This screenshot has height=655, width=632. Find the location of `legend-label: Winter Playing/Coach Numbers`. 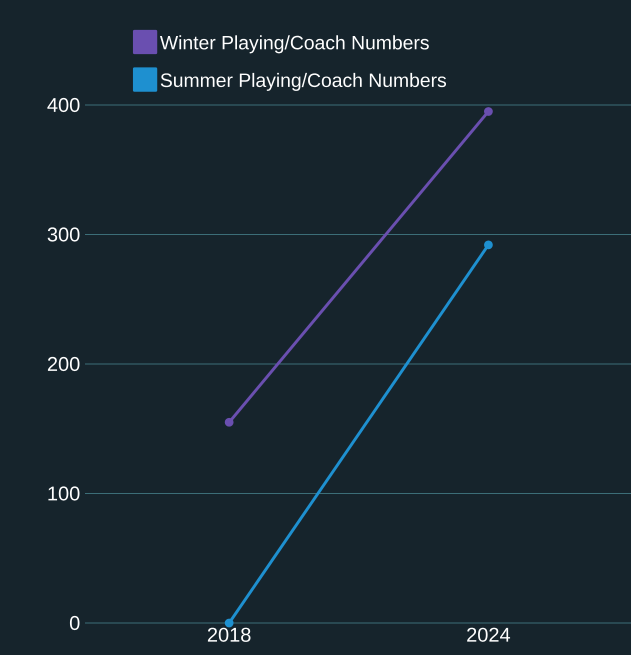

legend-label: Winter Playing/Coach Numbers is located at coordinates (295, 44).